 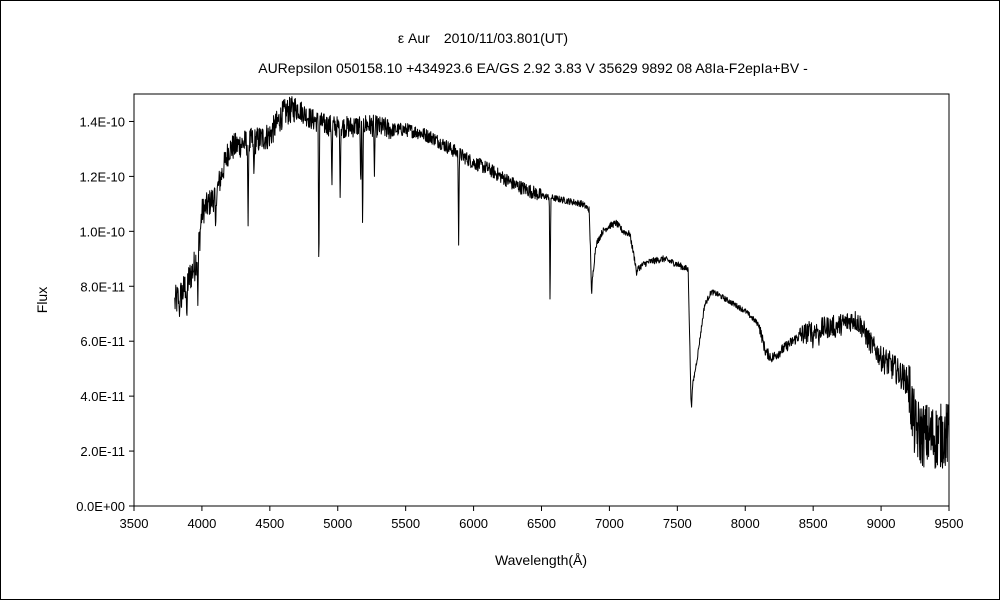 What do you see at coordinates (100, 506) in the screenshot?
I see `y-tick-label: 0.0E+00` at bounding box center [100, 506].